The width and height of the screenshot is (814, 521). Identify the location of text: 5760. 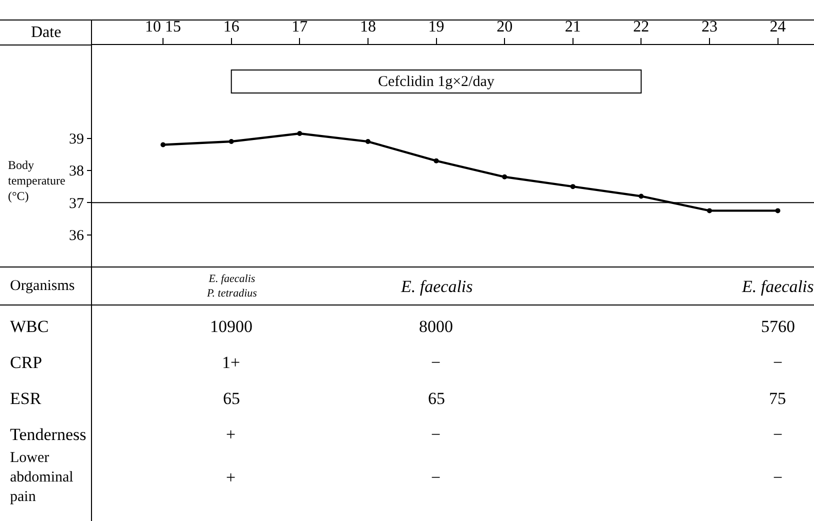
(778, 326).